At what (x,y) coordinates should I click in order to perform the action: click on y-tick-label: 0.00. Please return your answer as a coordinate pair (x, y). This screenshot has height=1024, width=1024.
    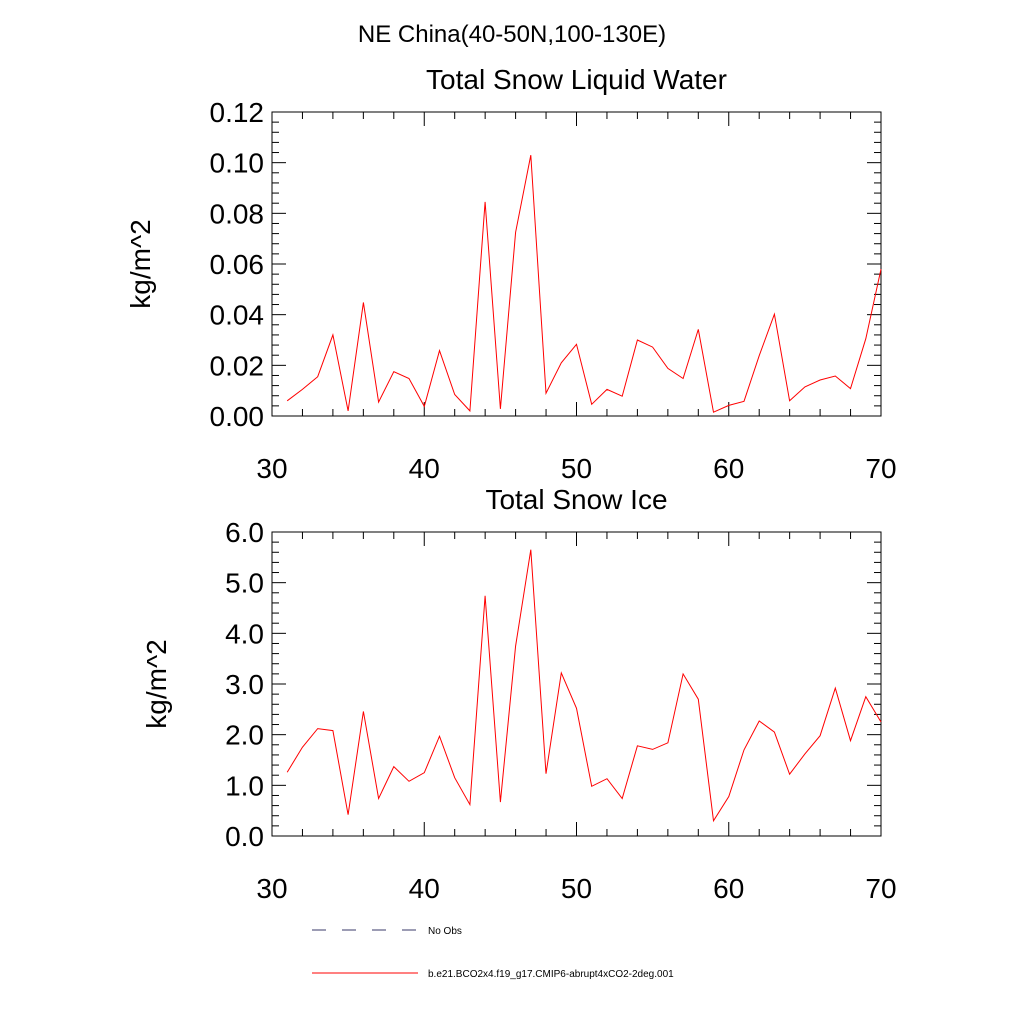
    Looking at the image, I should click on (237, 416).